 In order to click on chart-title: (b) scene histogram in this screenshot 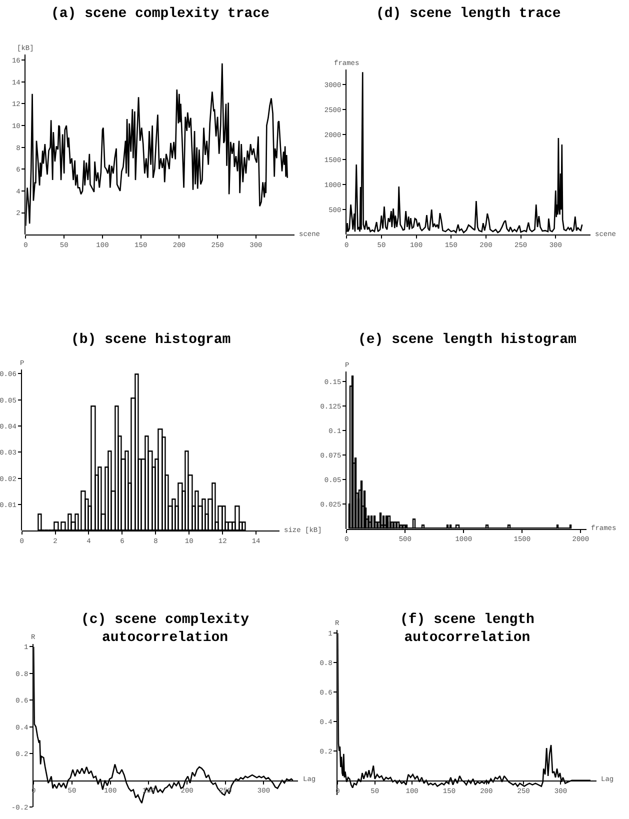, I will do `click(151, 340)`.